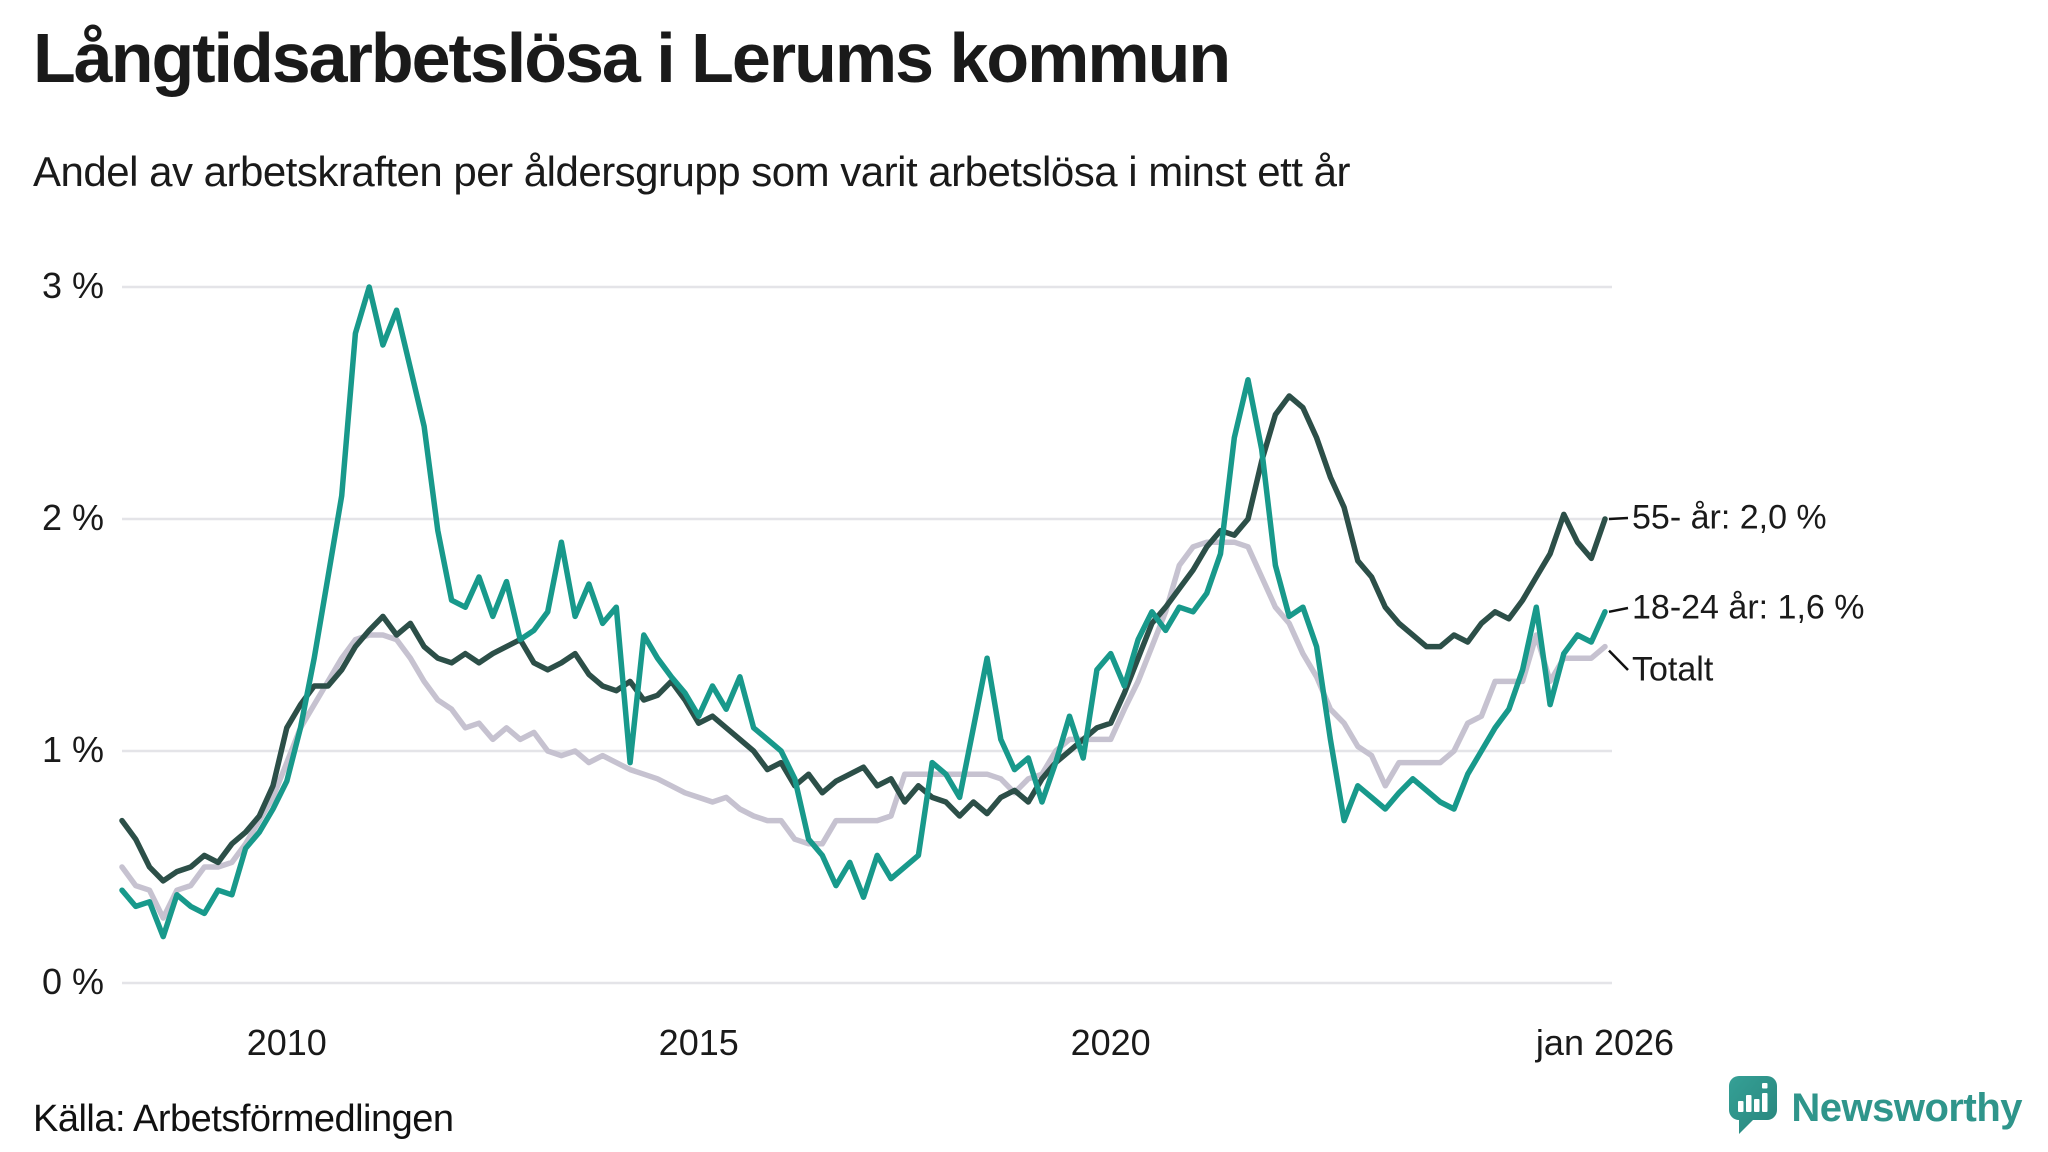 The width and height of the screenshot is (2048, 1152). I want to click on newsworthy-logo: Newsworthy, so click(1875, 1108).